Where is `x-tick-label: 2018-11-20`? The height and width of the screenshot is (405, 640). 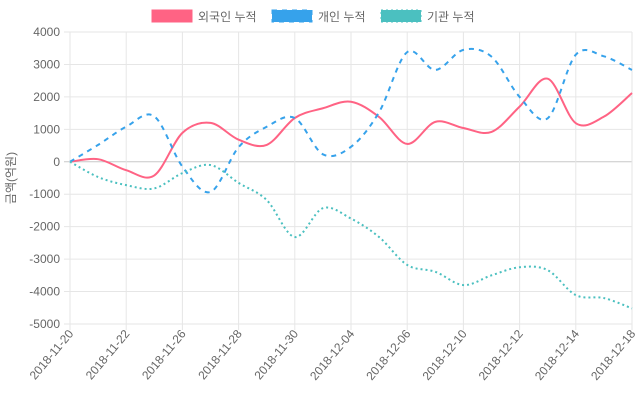 x-tick-label: 2018-11-20 is located at coordinates (52, 355).